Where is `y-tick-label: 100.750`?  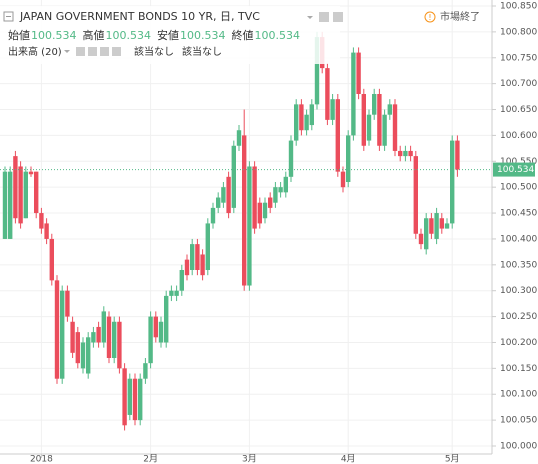 y-tick-label: 100.750 is located at coordinates (518, 58).